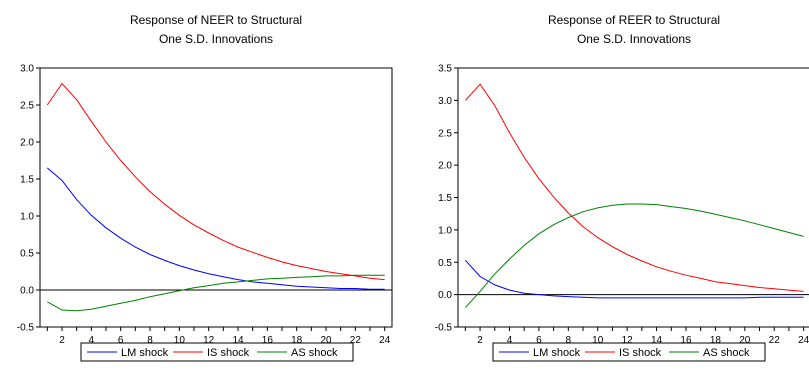  What do you see at coordinates (445, 69) in the screenshot?
I see `y-tick-label: 3.5` at bounding box center [445, 69].